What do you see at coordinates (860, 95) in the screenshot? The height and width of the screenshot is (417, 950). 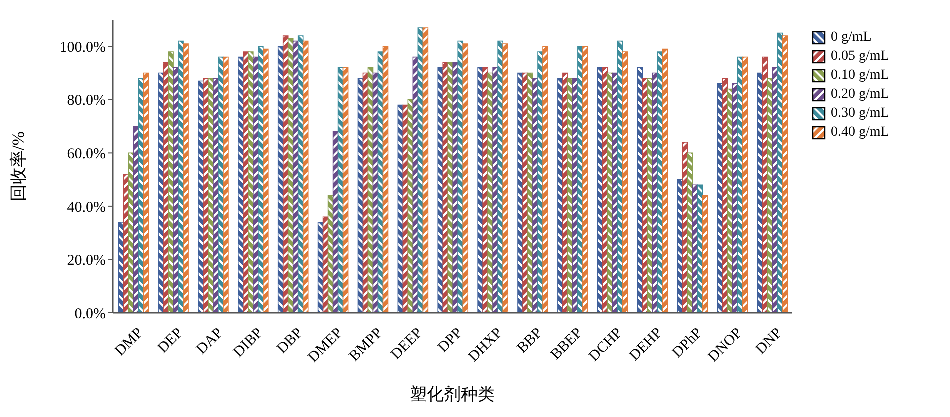 I see `legend-label: 0.20 g/mL` at bounding box center [860, 95].